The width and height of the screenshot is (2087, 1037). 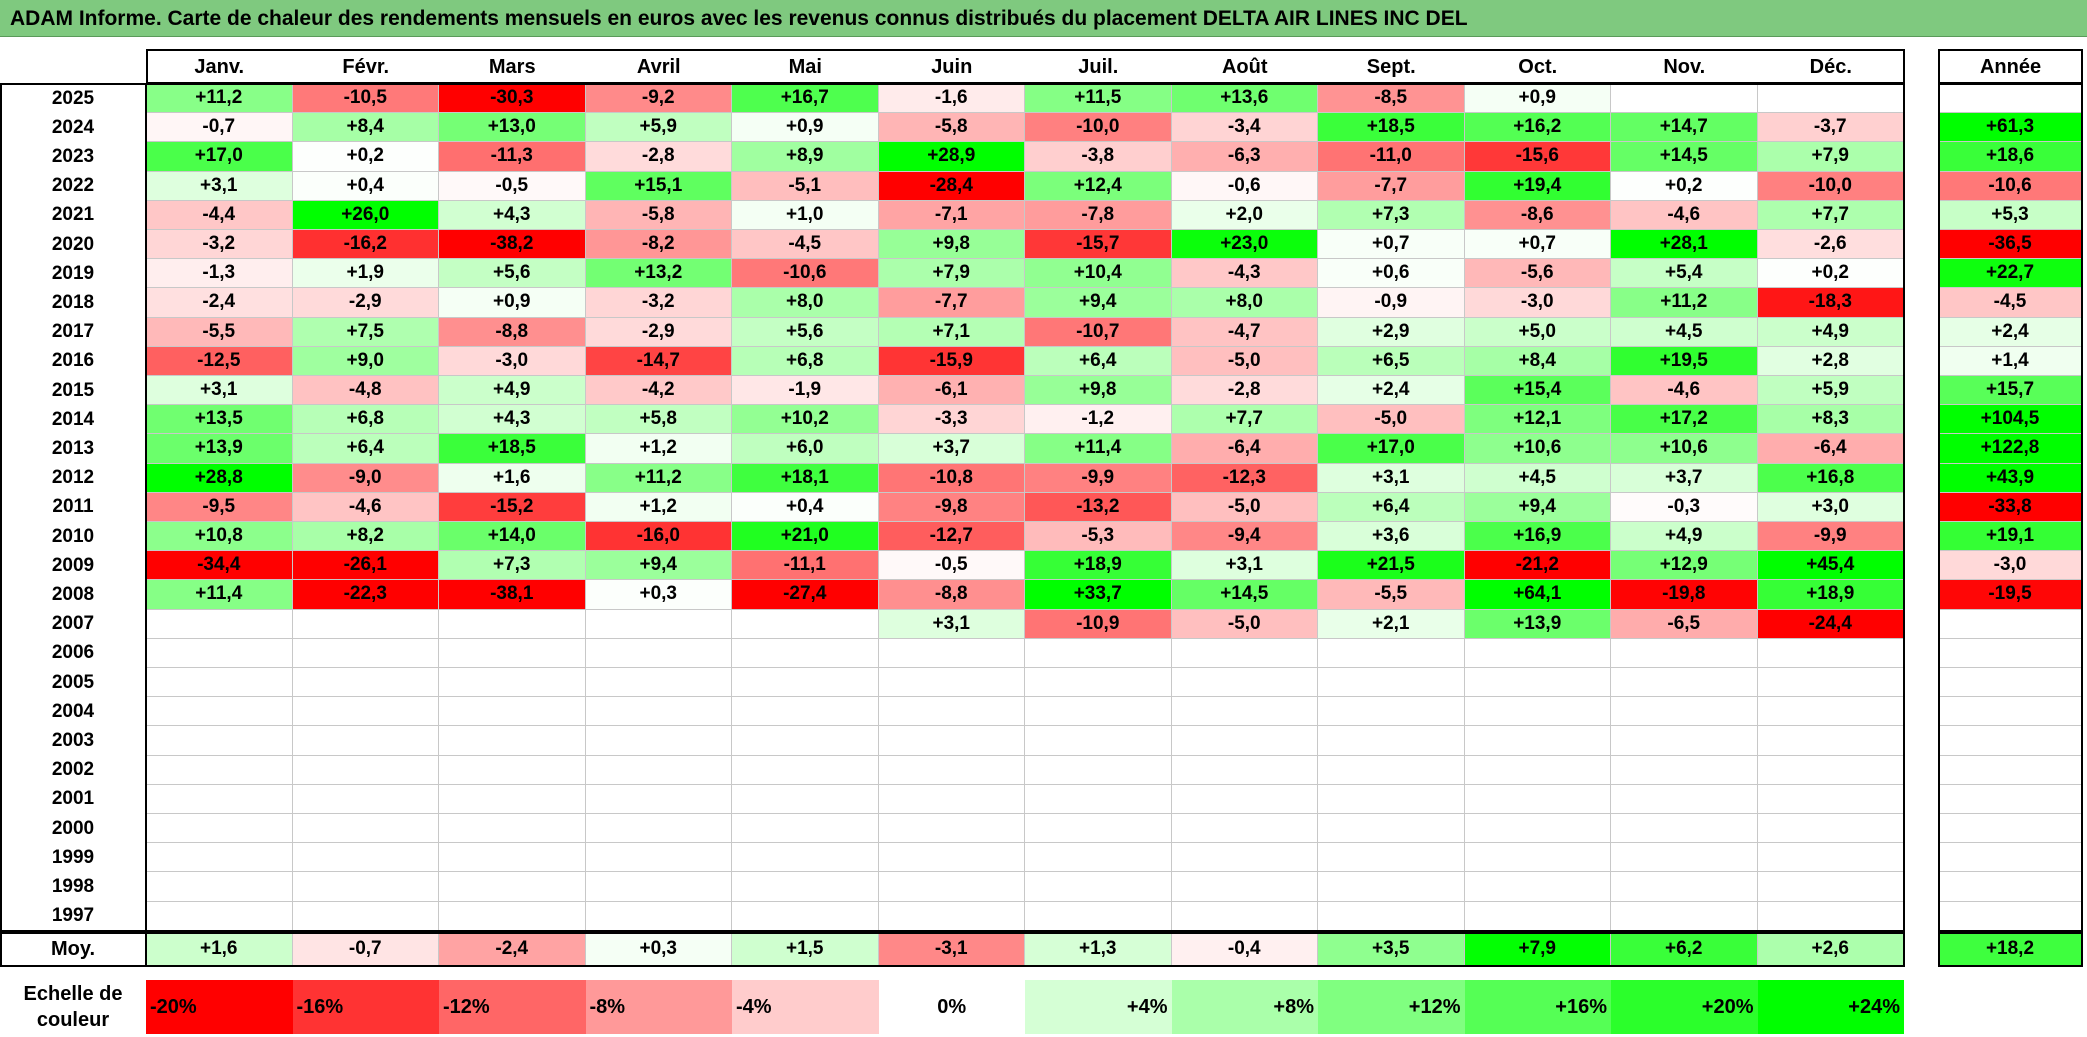 I want to click on heatmap-cell: +21,0, so click(x=805, y=537).